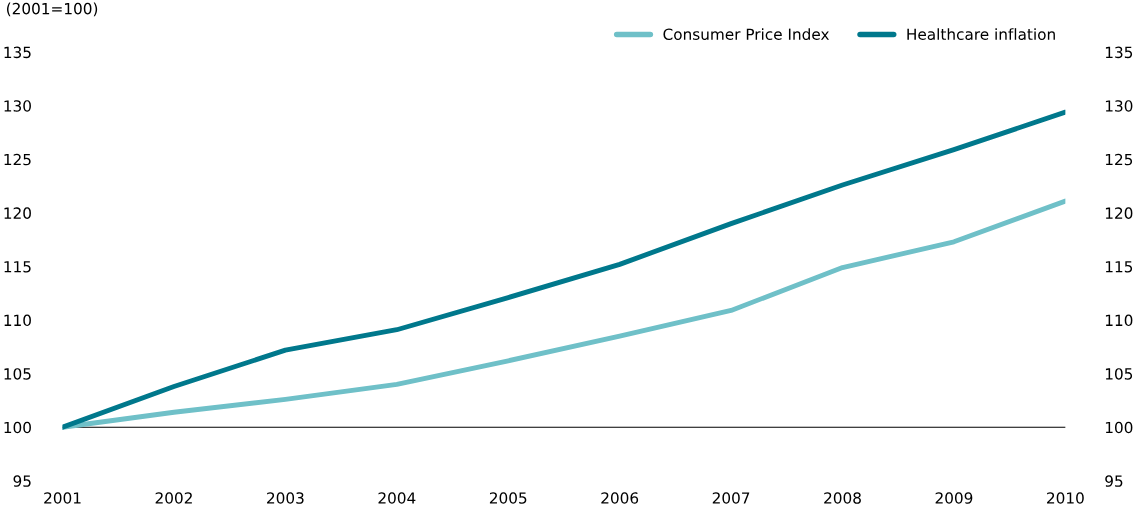  What do you see at coordinates (173, 498) in the screenshot?
I see `x-tick-label: 2002` at bounding box center [173, 498].